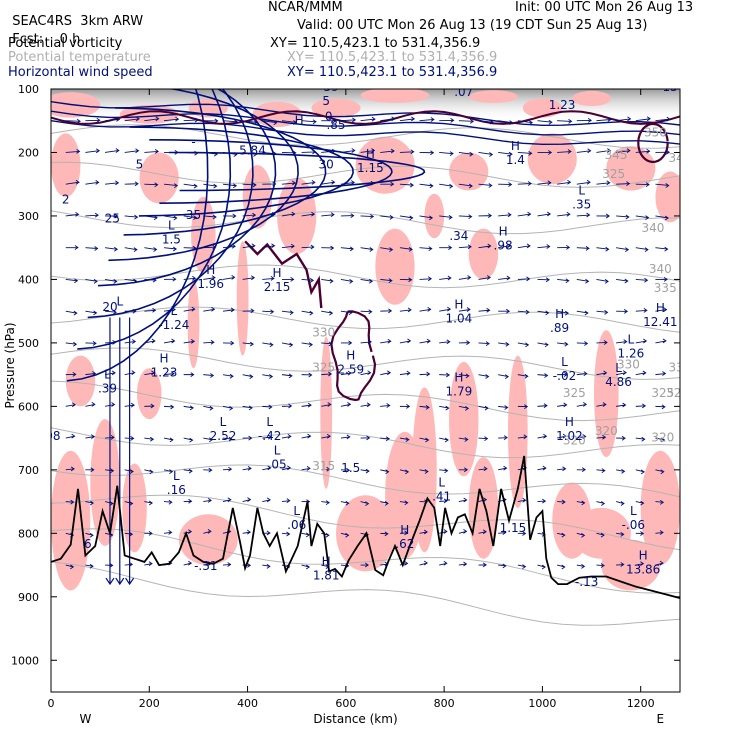 The height and width of the screenshot is (740, 740). I want to click on x-axis-label: Distance (km), so click(355, 719).